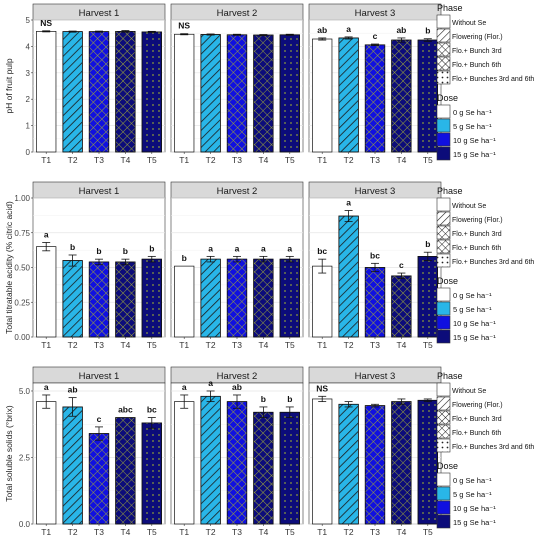 This screenshot has width=550, height=544. Describe the element at coordinates (28, 126) in the screenshot. I see `y-tick-label: 1` at that location.